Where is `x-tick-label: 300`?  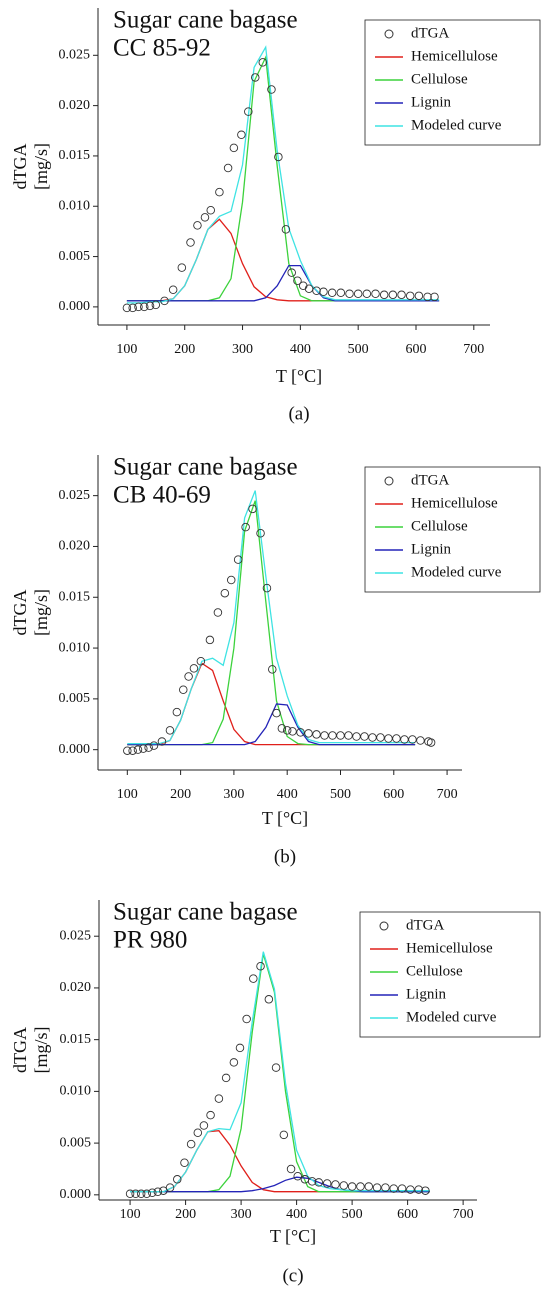 x-tick-label: 300 is located at coordinates (233, 794).